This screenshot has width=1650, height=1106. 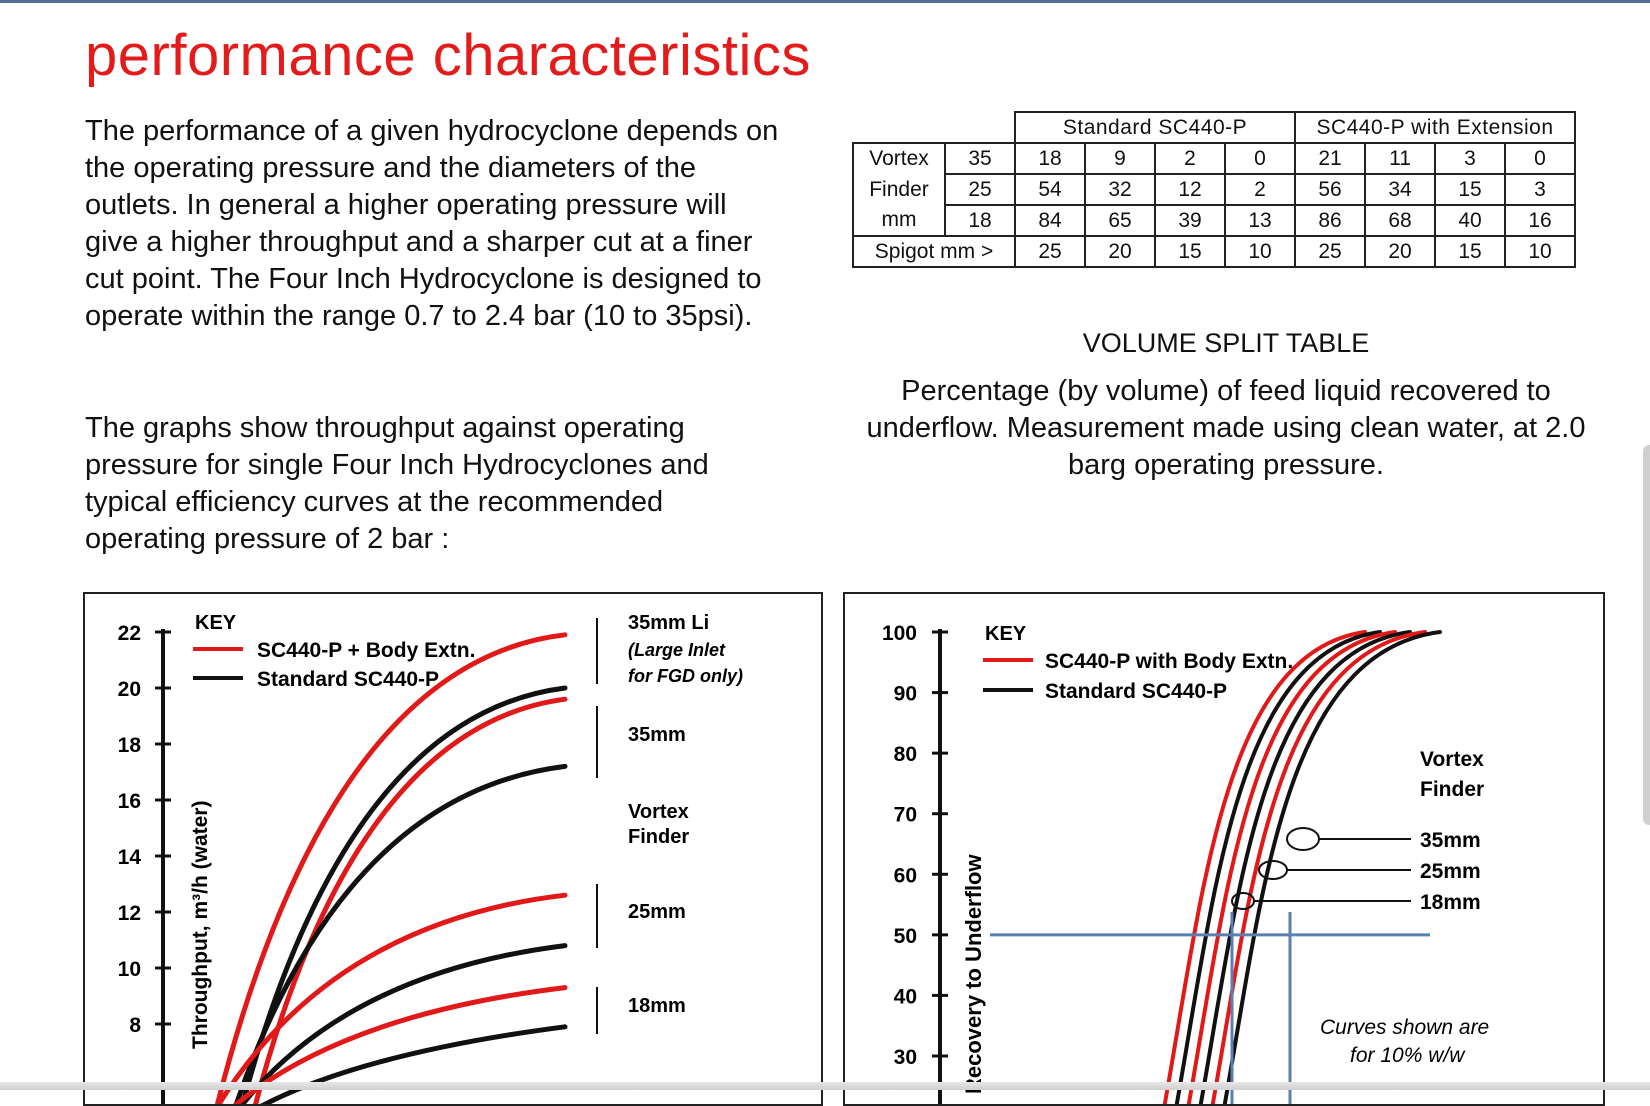 What do you see at coordinates (898, 221) in the screenshot?
I see `row-label: mm` at bounding box center [898, 221].